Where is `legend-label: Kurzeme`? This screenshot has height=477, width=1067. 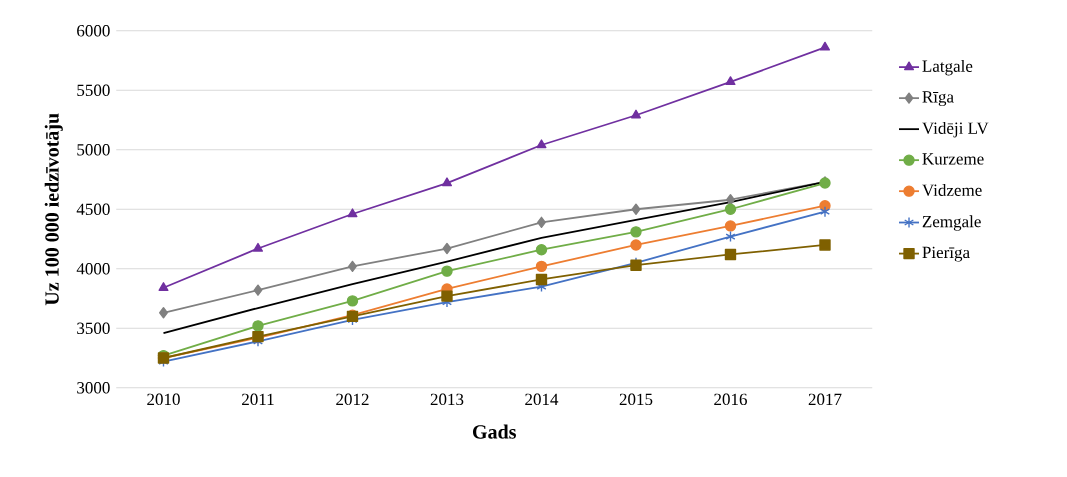
legend-label: Kurzeme is located at coordinates (953, 159).